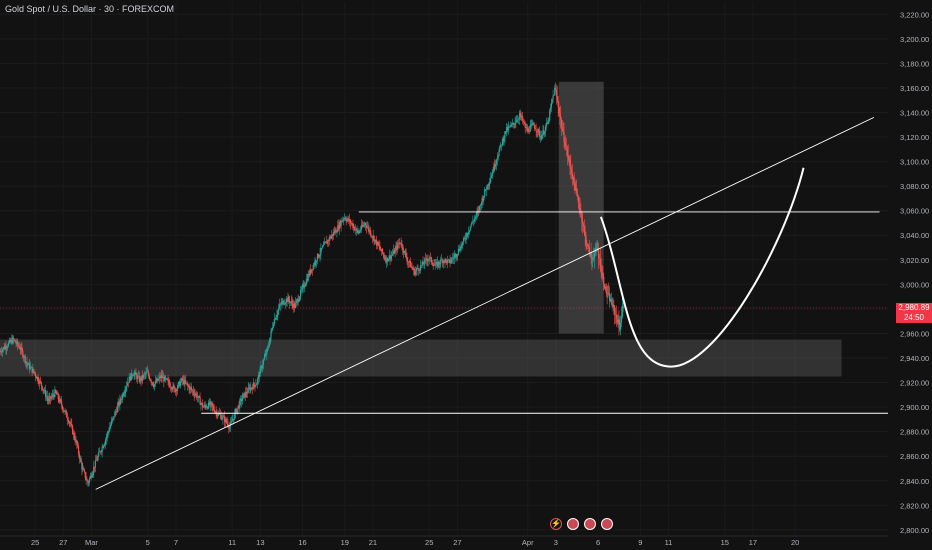 The image size is (932, 550). What do you see at coordinates (914, 88) in the screenshot?
I see `price-tick-label: 3,160.00` at bounding box center [914, 88].